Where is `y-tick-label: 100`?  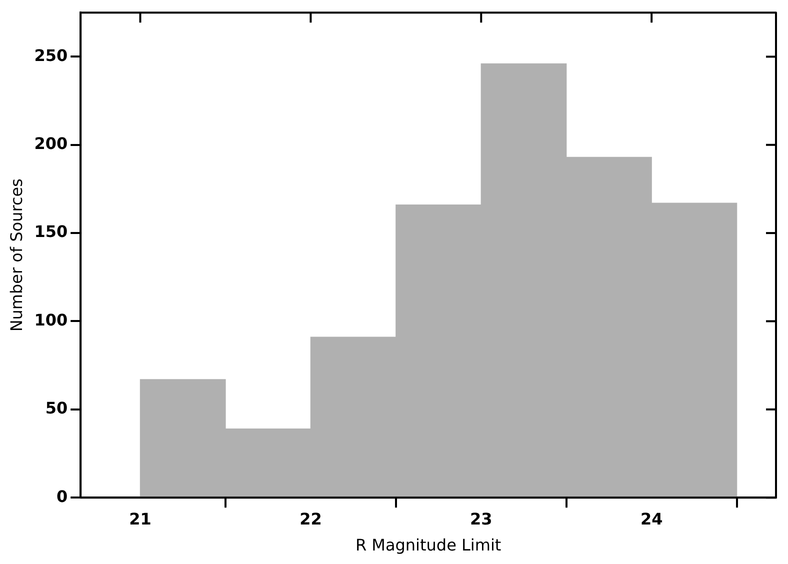 y-tick-label: 100 is located at coordinates (51, 320).